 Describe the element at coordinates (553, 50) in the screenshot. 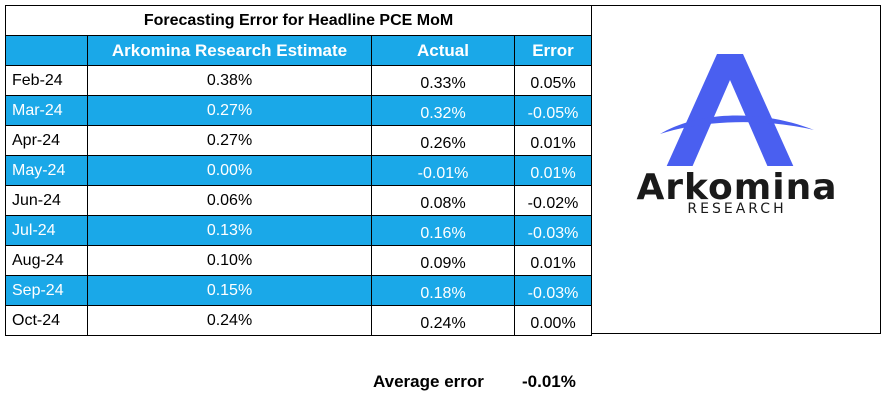

I see `header-error: Error` at that location.